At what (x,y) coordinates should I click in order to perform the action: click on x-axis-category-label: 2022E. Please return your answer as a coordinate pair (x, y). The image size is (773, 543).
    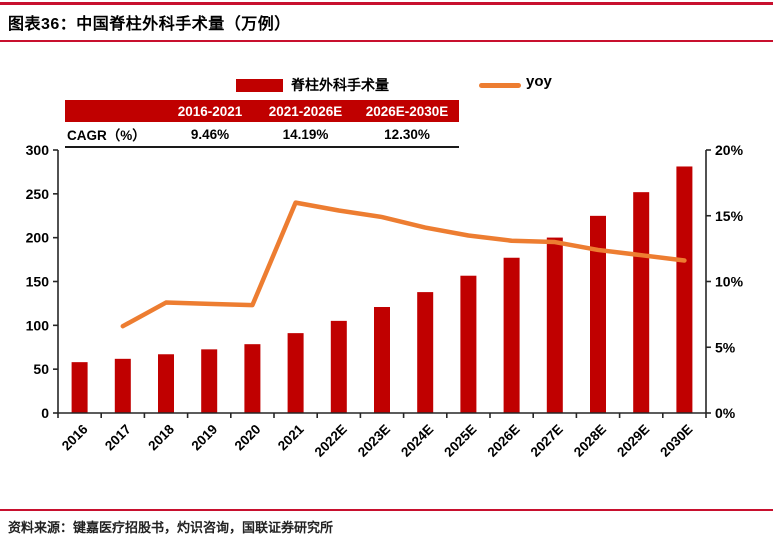
    Looking at the image, I should click on (331, 441).